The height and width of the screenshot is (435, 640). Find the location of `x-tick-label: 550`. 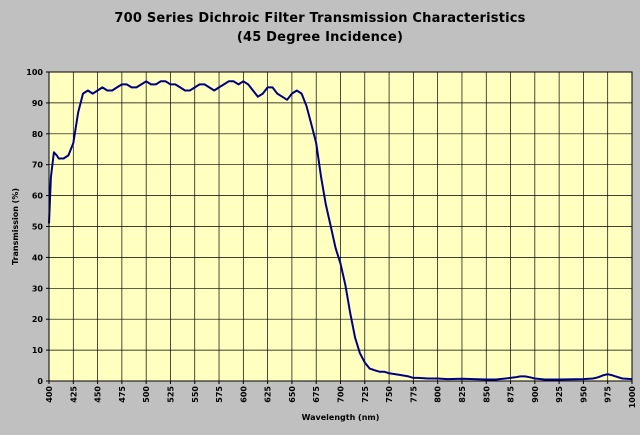

x-tick-label: 550 is located at coordinates (195, 394).